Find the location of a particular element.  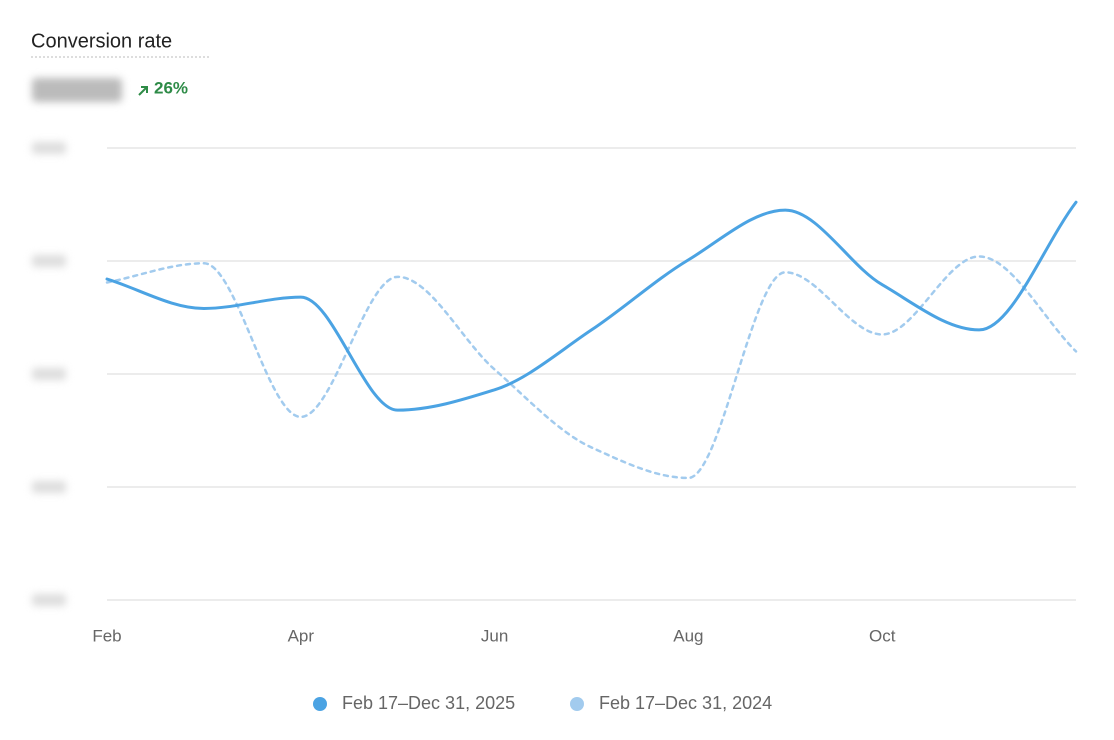

up-arrow is located at coordinates (143, 91).